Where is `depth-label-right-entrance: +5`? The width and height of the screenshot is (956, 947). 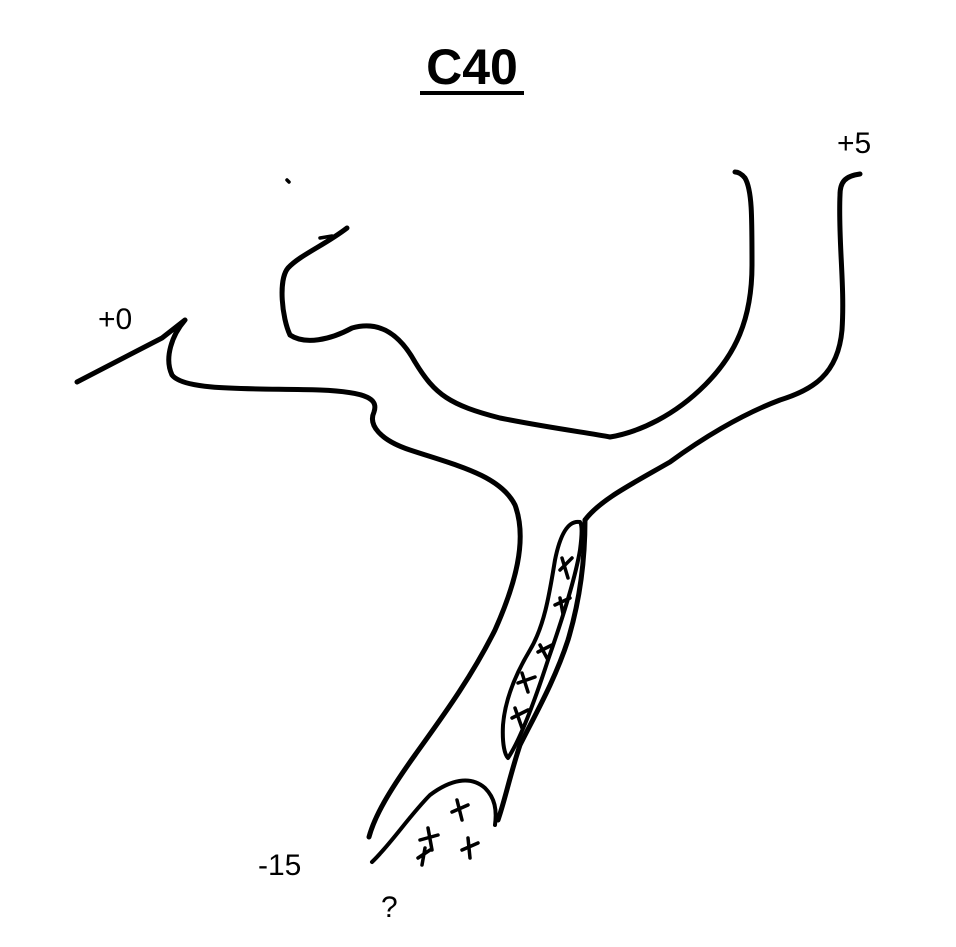
depth-label-right-entrance: +5 is located at coordinates (854, 143).